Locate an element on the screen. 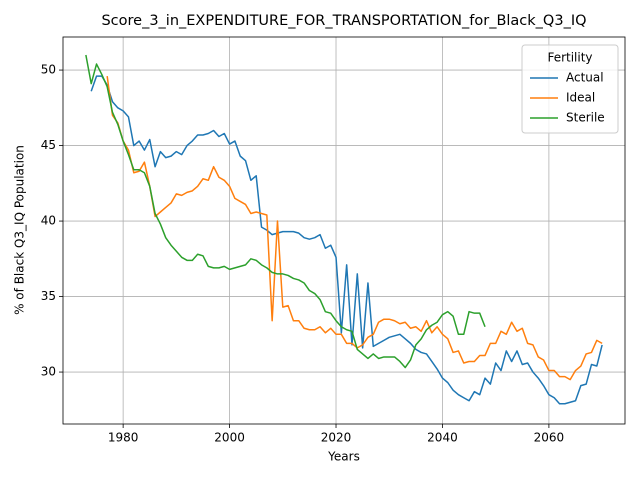  legend-title: Fertility is located at coordinates (569, 58).